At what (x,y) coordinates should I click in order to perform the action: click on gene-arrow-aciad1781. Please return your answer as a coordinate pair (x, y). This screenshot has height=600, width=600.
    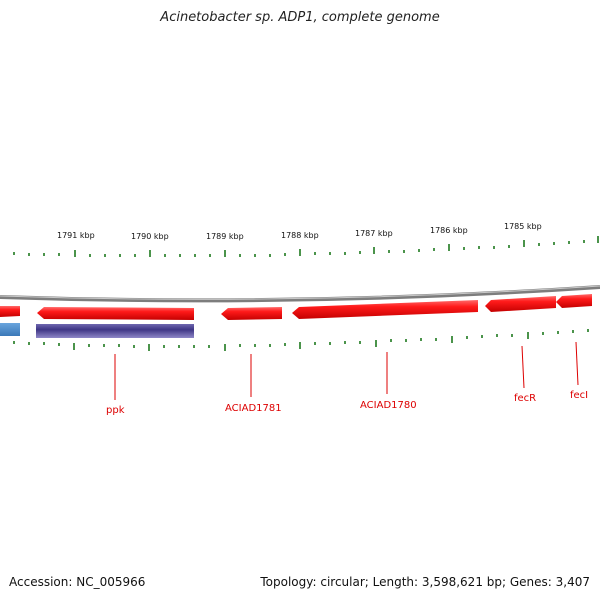
    Looking at the image, I should click on (251, 313).